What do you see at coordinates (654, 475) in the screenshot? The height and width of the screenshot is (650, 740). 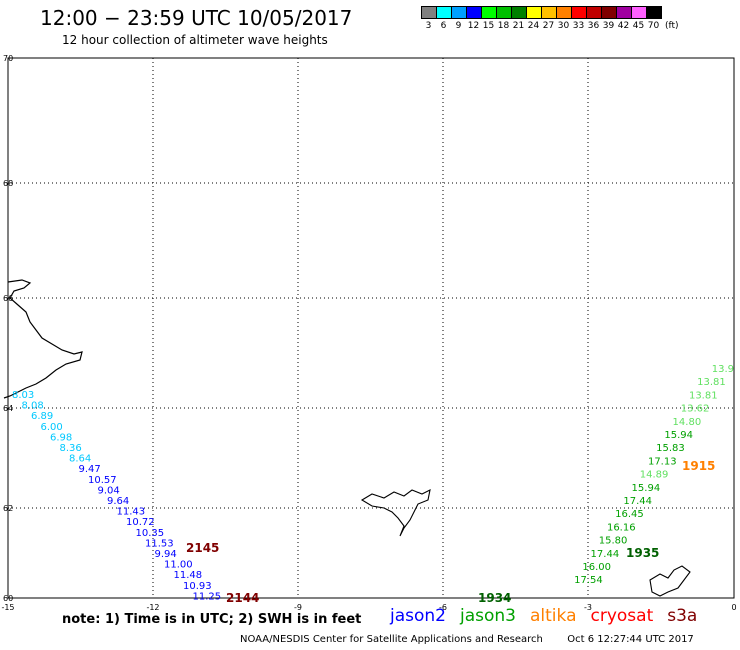 I see `jason3-wave-value: 14.89` at bounding box center [654, 475].